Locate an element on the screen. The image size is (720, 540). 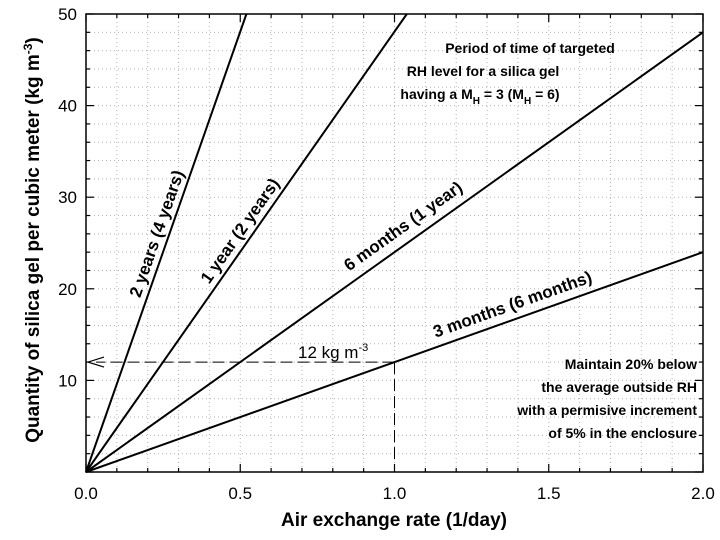
x-tick-label: 1.5 is located at coordinates (549, 493).